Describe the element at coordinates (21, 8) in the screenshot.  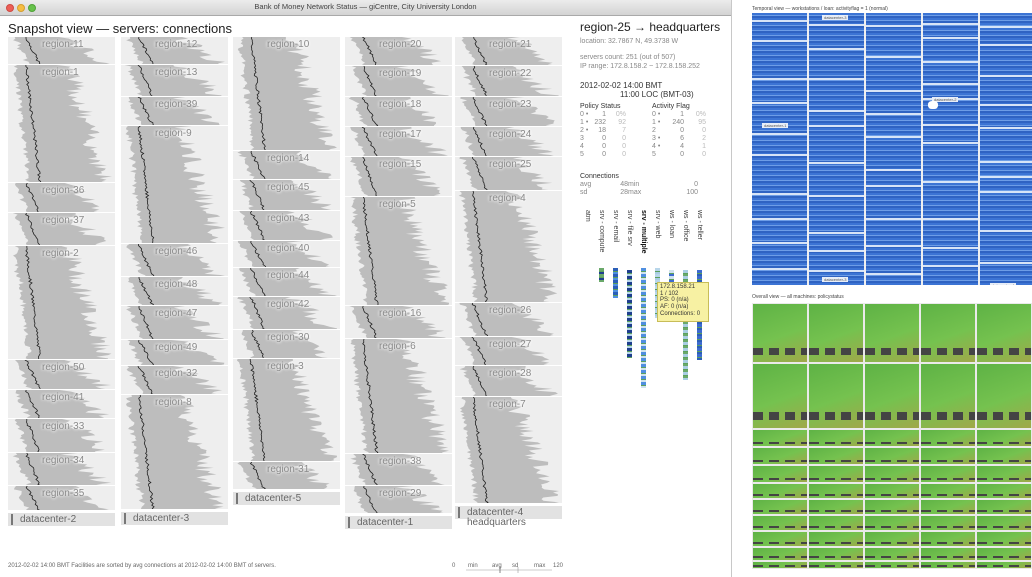
I see `minimize-window-button` at that location.